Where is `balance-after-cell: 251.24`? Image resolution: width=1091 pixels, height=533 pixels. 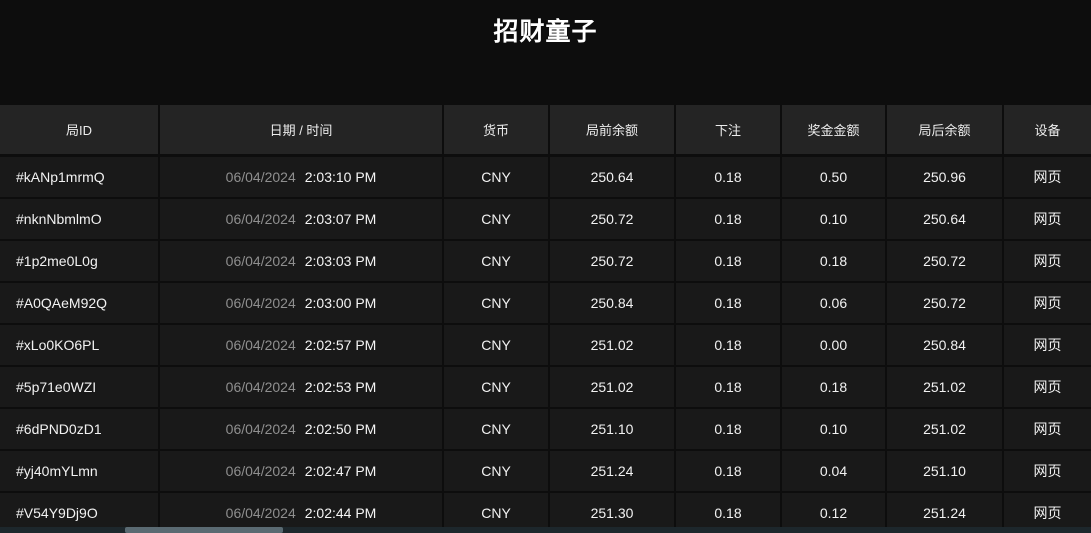
balance-after-cell: 251.24 is located at coordinates (945, 513).